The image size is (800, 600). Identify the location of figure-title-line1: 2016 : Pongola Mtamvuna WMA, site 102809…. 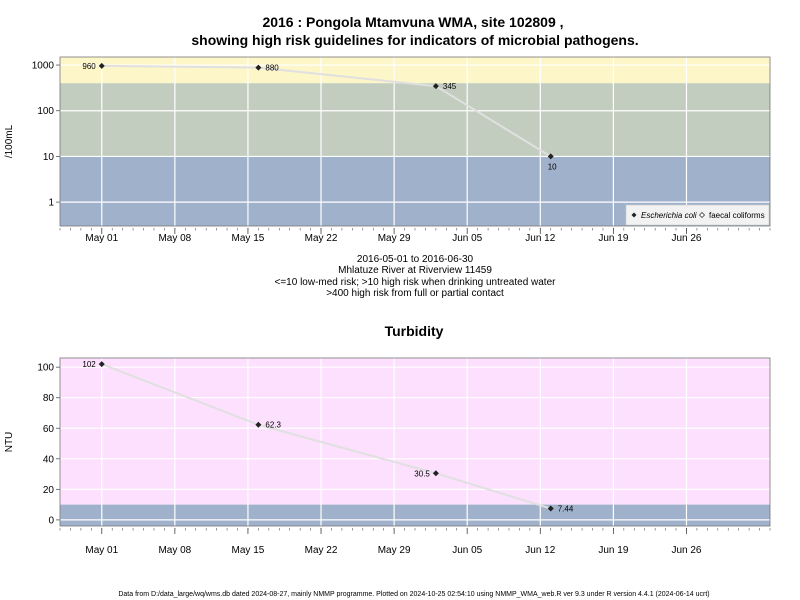
(412, 22).